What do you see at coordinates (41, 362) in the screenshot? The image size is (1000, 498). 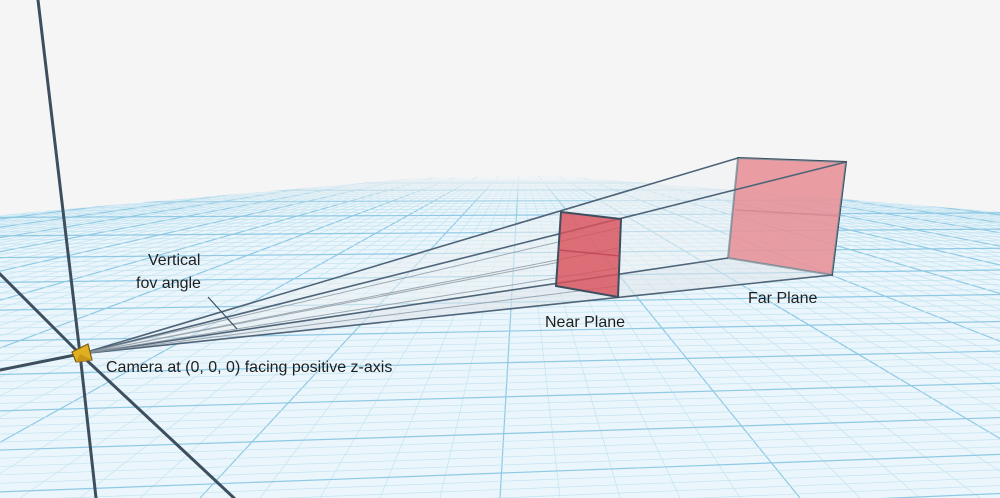 I see `x-axis` at bounding box center [41, 362].